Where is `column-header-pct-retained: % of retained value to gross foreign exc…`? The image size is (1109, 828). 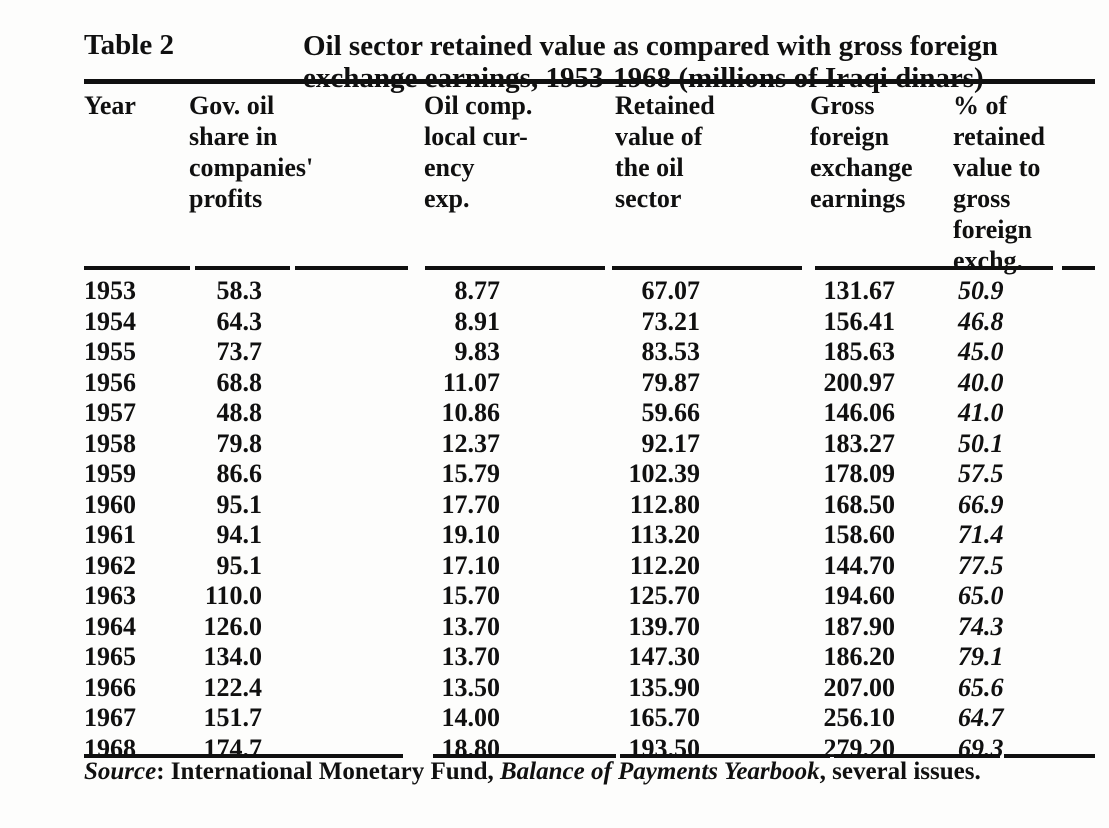
column-header-pct-retained: % of retained value to gross foreign exc… is located at coordinates (999, 183).